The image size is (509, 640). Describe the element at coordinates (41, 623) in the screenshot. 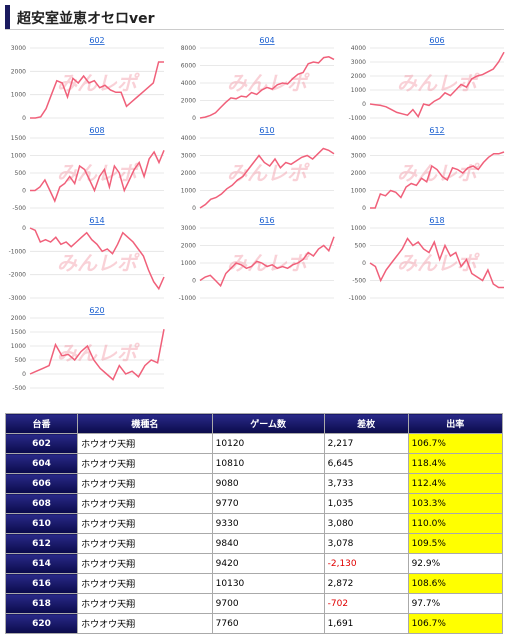

I see `machine-number: 620` at that location.